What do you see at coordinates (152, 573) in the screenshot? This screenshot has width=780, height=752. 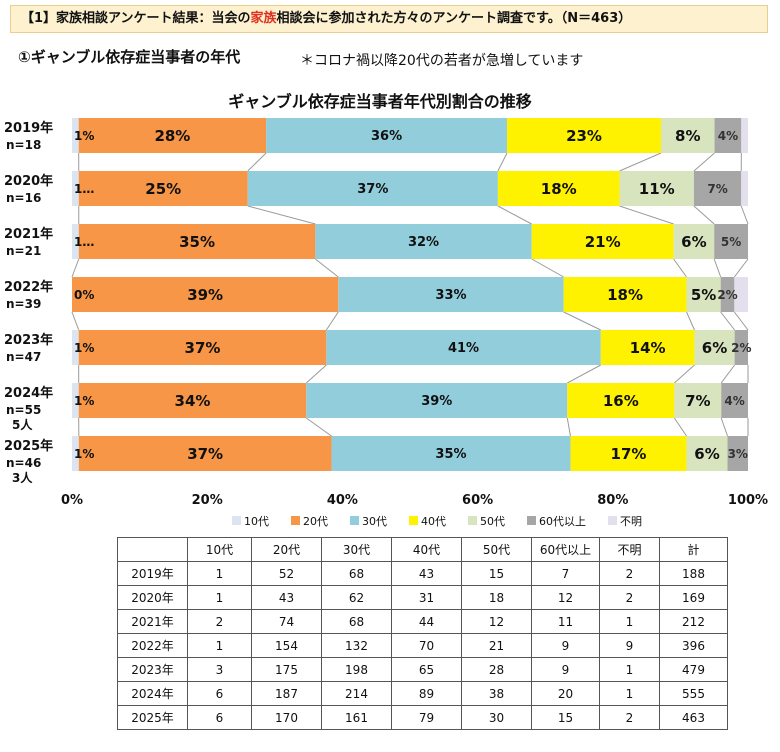 I see `table-cell: 2019年` at bounding box center [152, 573].